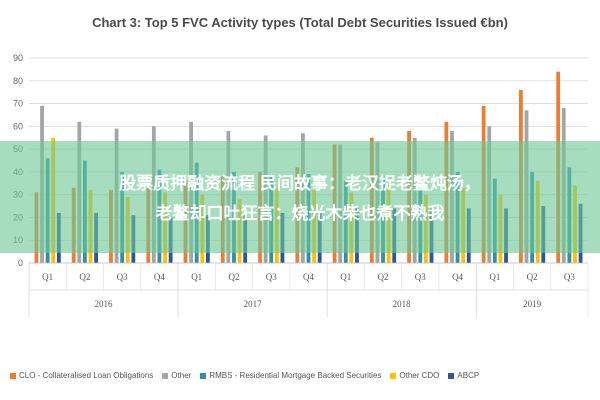  What do you see at coordinates (18, 126) in the screenshot?
I see `y-tick-label: 60` at bounding box center [18, 126].